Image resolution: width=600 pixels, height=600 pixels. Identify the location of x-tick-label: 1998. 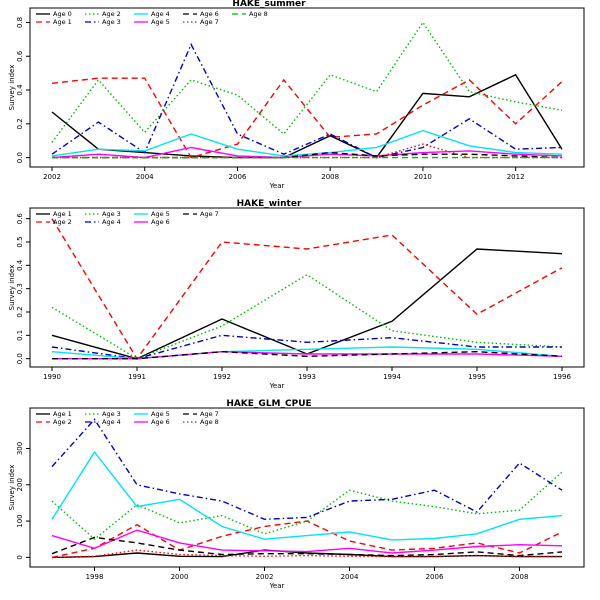
(95, 577).